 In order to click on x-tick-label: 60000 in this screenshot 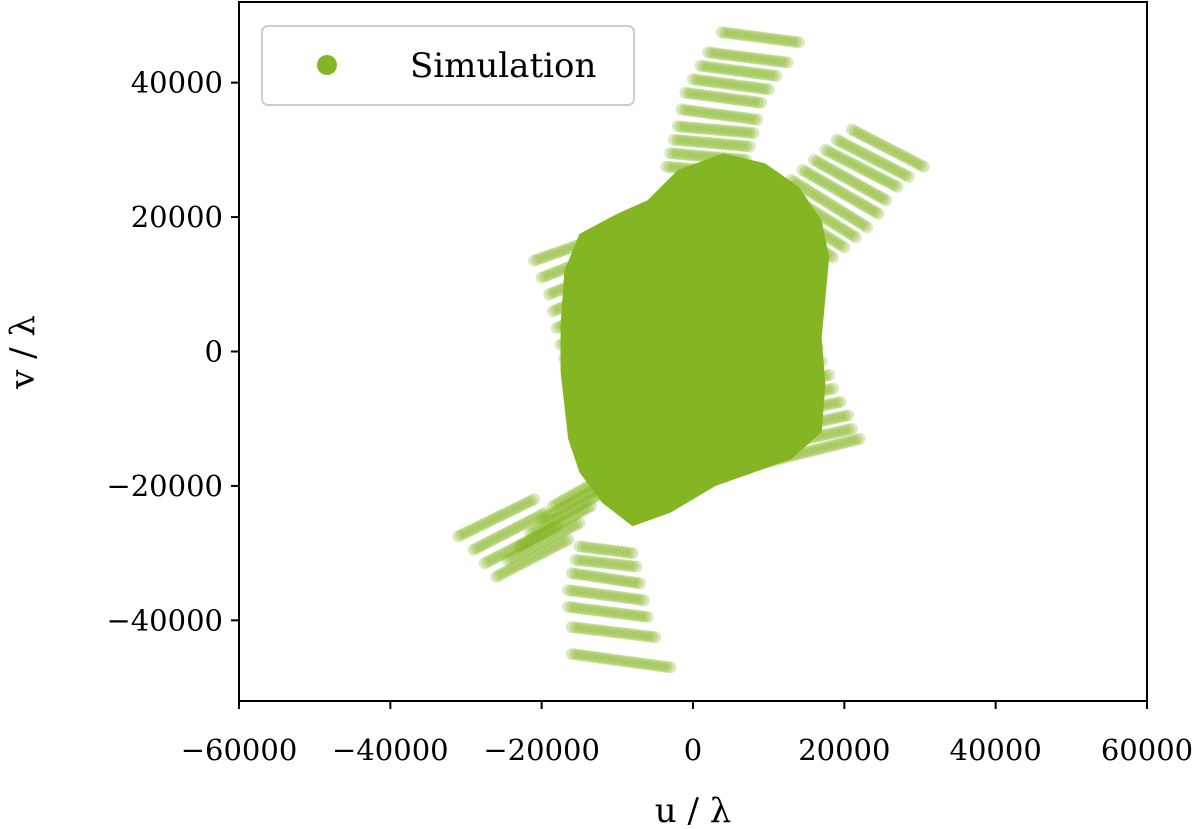, I will do `click(1147, 750)`.